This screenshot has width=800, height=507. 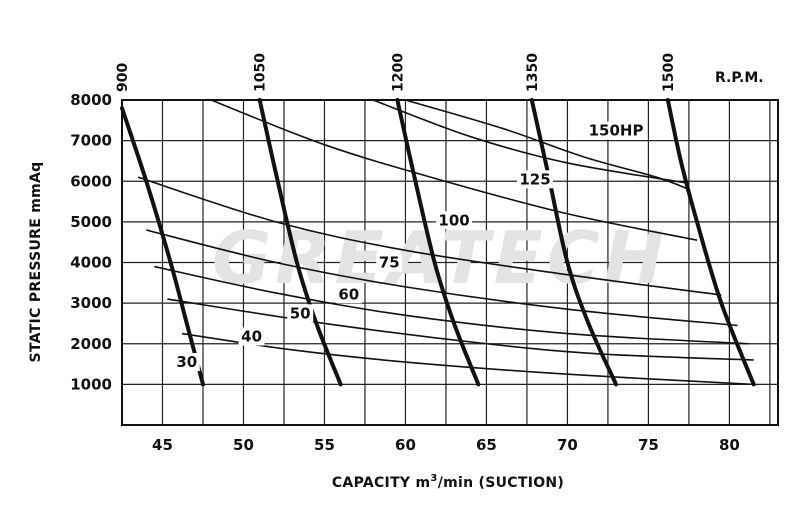 I want to click on x-axis-title: CAPACITY m3/min (SUCTION), so click(x=448, y=482).